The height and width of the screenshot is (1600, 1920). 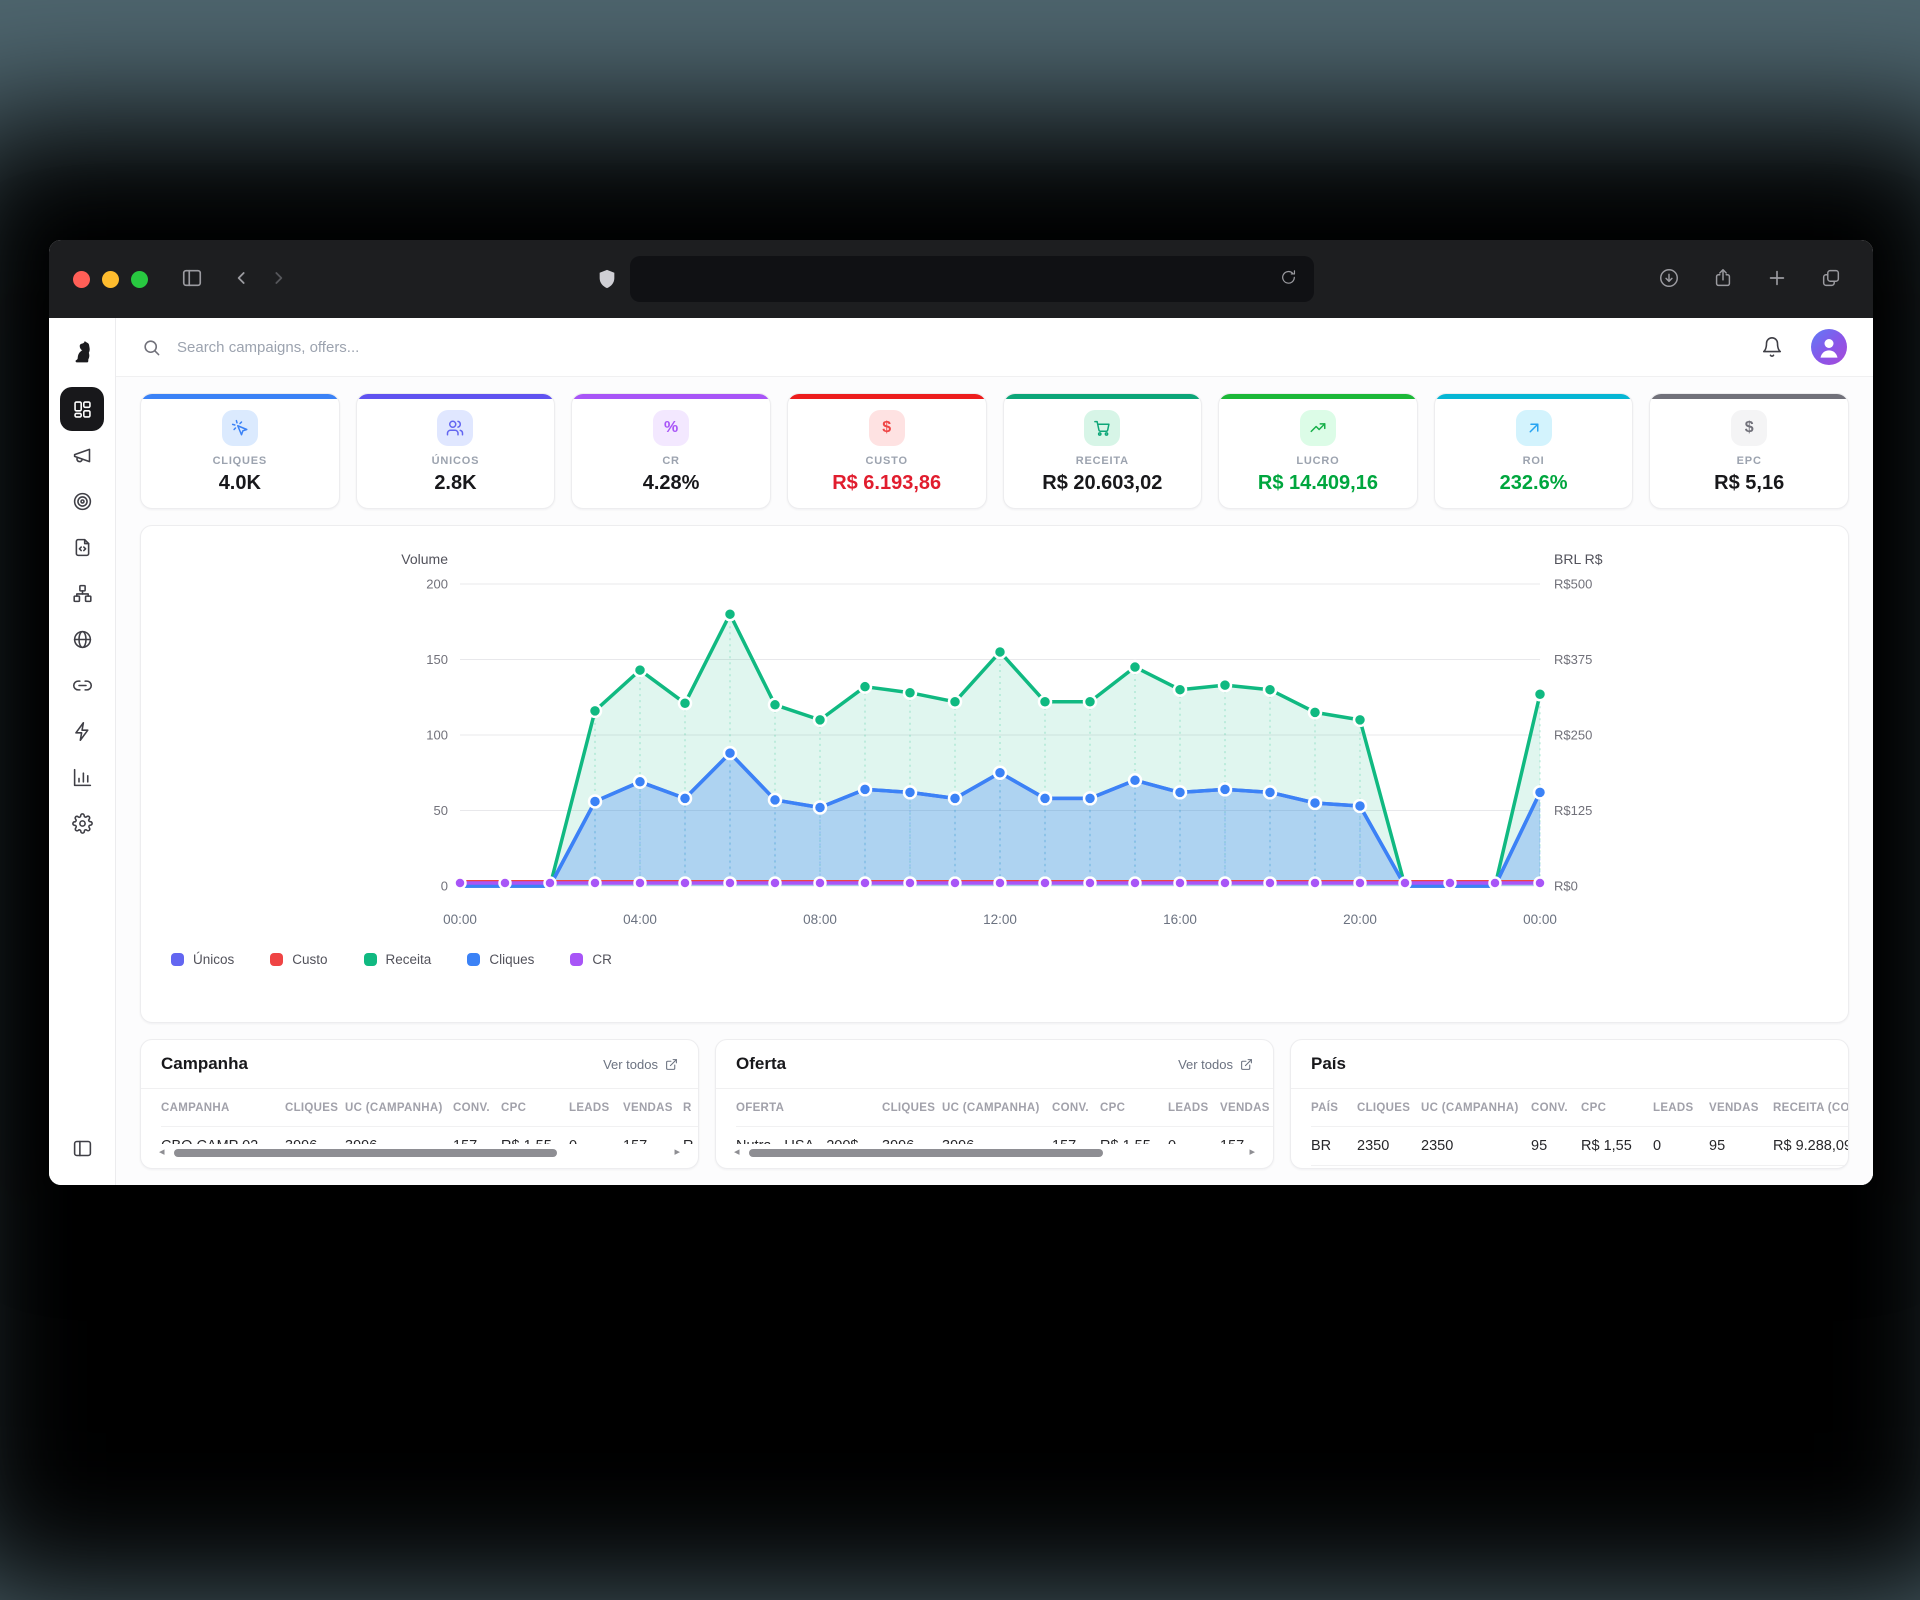 I want to click on legend-item-unicos: Únicos, so click(x=202, y=959).